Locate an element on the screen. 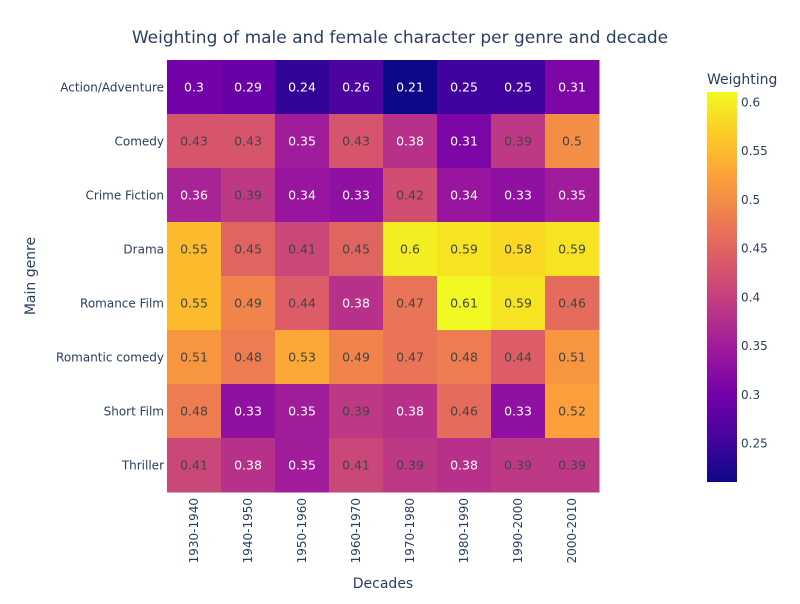 The height and width of the screenshot is (604, 800). colorbar-tick-label: 0.35 is located at coordinates (754, 346).